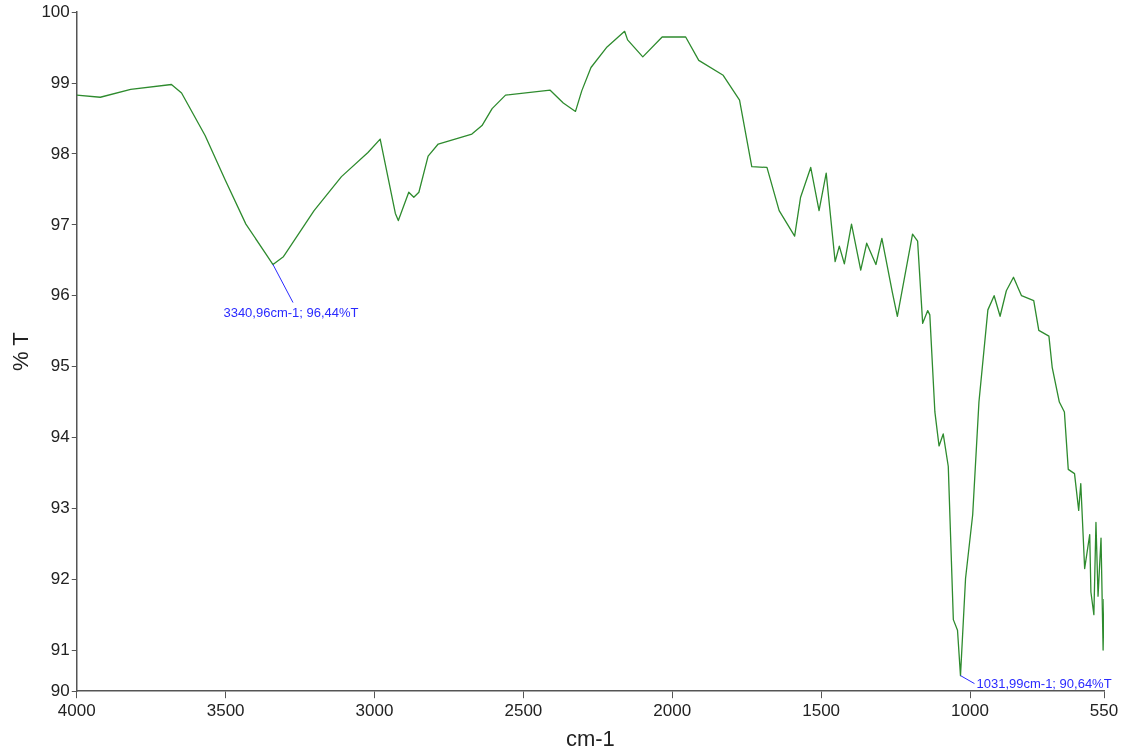  What do you see at coordinates (60, 224) in the screenshot?
I see `y-tick-label: 97` at bounding box center [60, 224].